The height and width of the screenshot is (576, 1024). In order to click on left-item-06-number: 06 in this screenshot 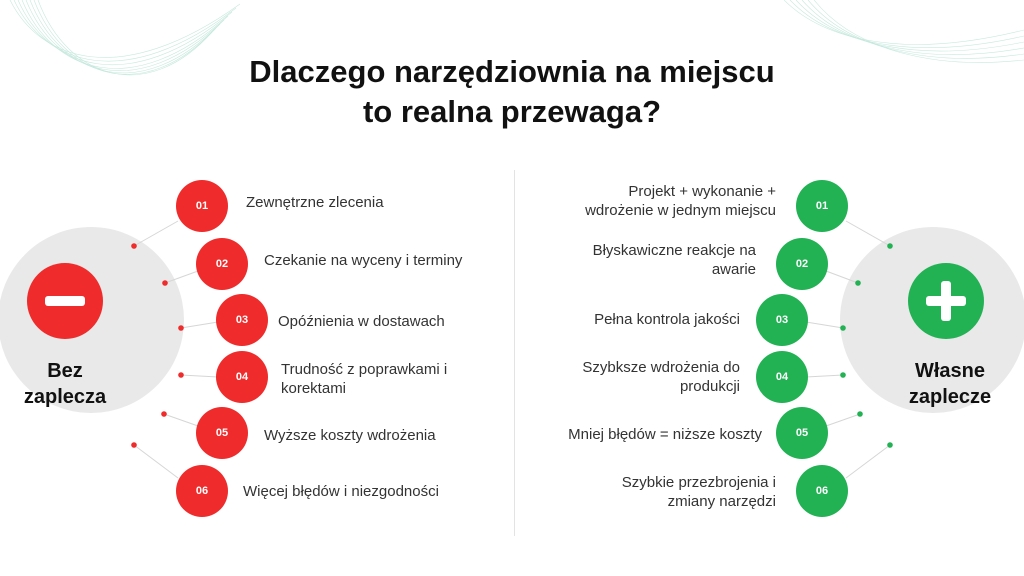, I will do `click(202, 491)`.